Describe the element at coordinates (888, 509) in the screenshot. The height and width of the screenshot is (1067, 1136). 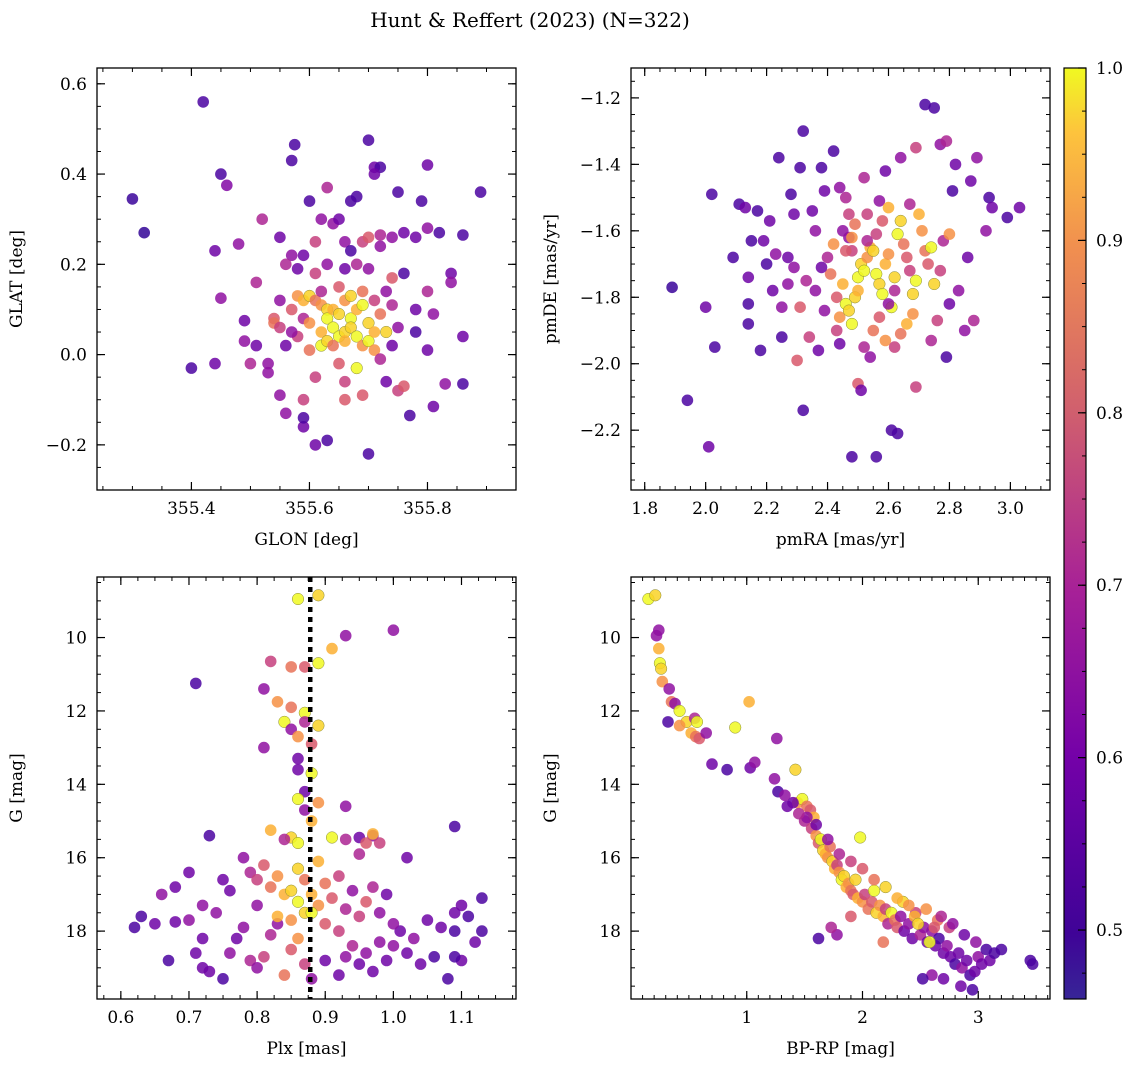
I see `x-tick-label: 2.6` at that location.